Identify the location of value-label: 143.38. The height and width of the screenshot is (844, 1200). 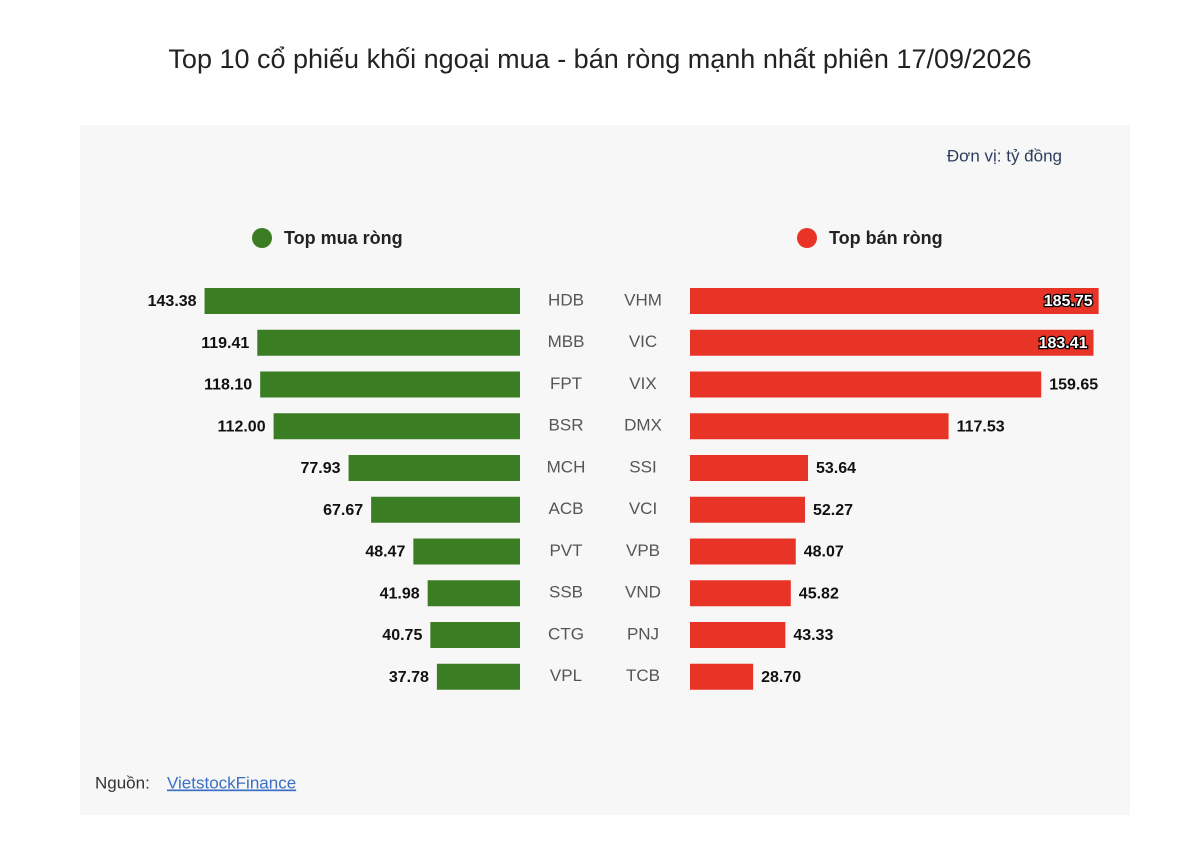
(172, 301).